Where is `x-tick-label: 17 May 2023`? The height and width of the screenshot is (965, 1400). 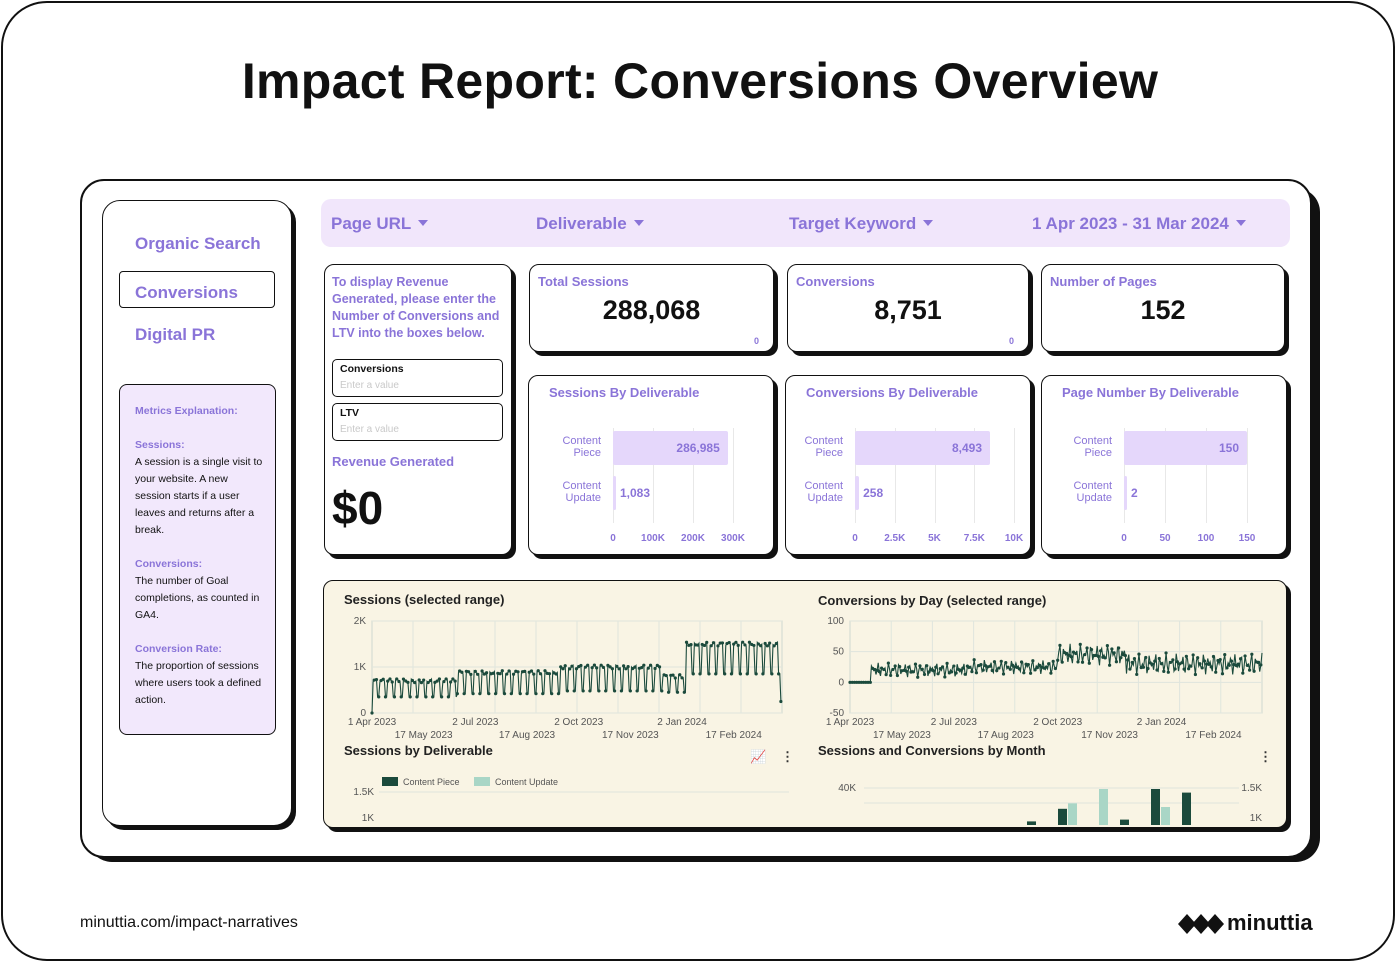 x-tick-label: 17 May 2023 is located at coordinates (424, 735).